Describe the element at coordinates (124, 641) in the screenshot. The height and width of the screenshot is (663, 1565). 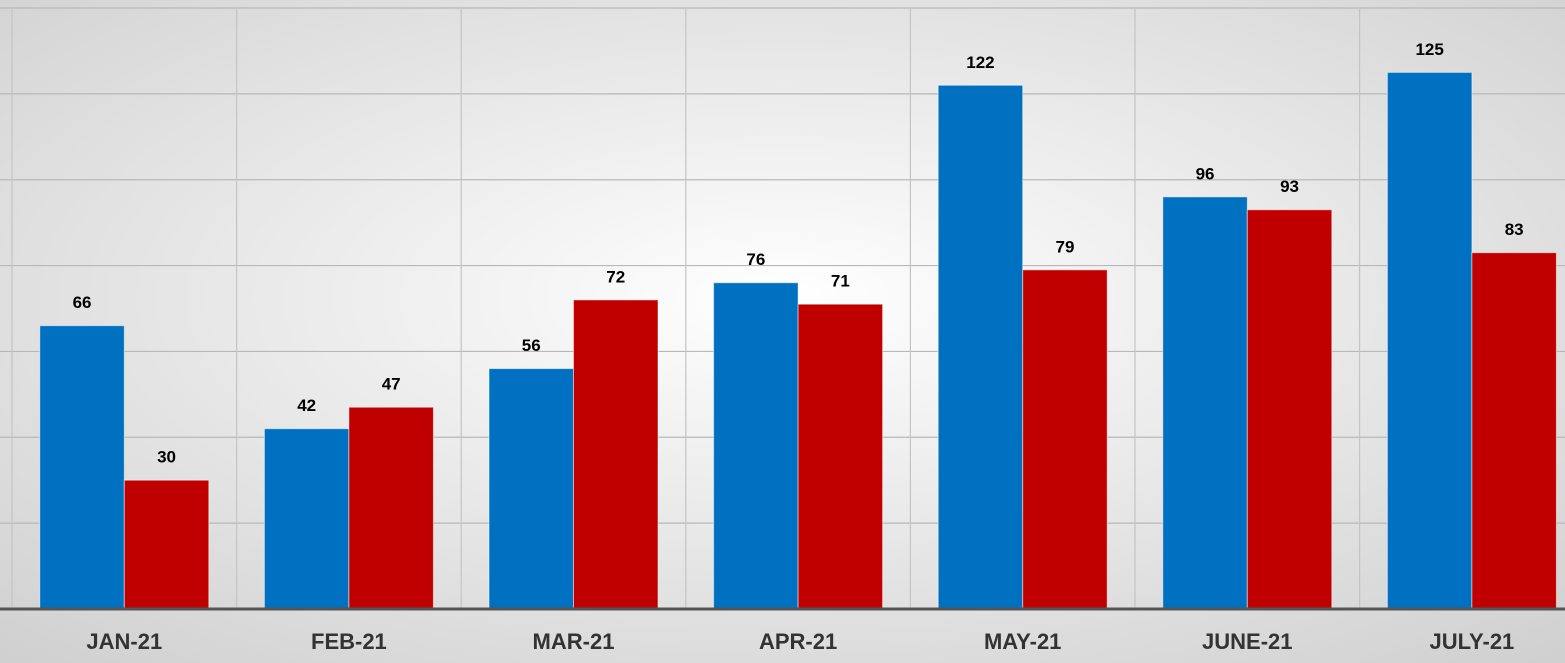
I see `x-tick-label: JAN-21` at that location.